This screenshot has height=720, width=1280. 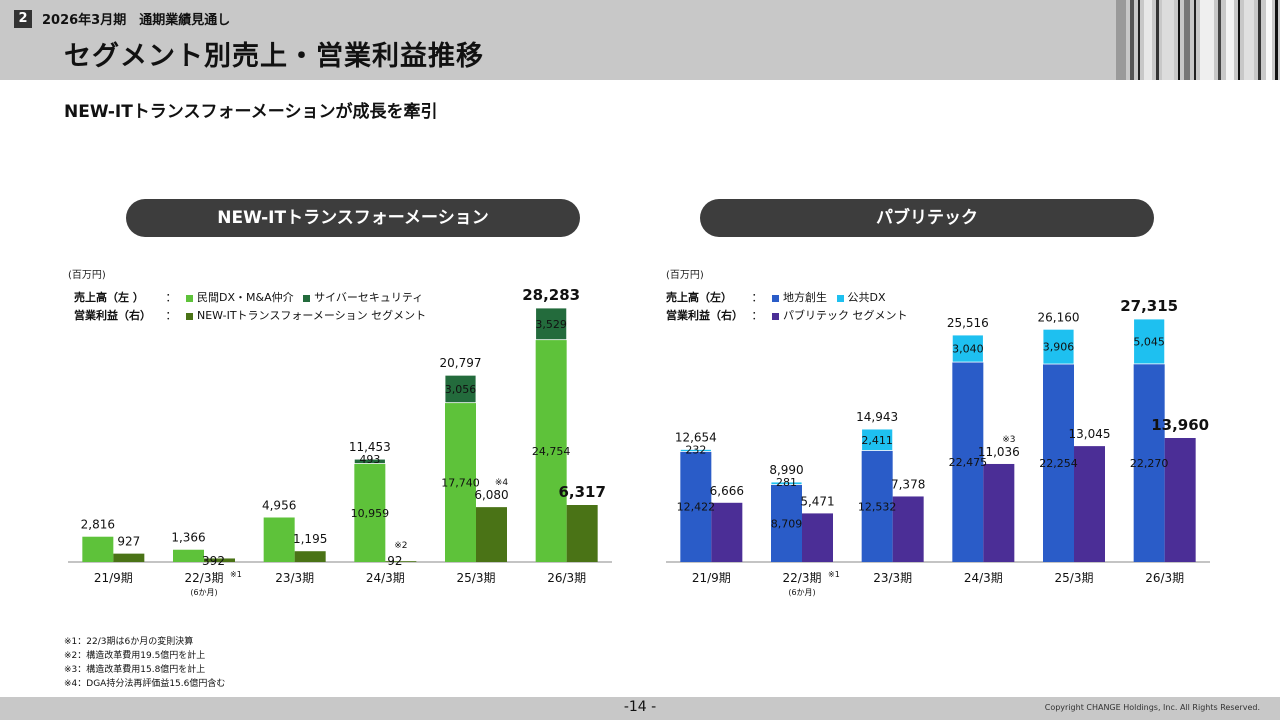 I want to click on right-segment-label: 3,040, so click(x=968, y=349).